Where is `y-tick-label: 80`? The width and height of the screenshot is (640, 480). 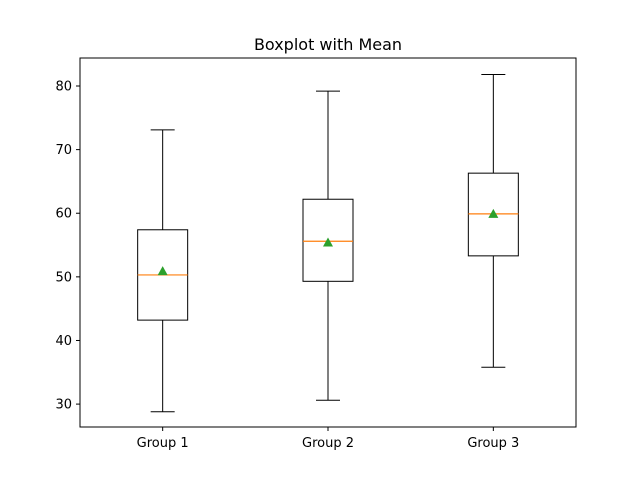 y-tick-label: 80 is located at coordinates (63, 86).